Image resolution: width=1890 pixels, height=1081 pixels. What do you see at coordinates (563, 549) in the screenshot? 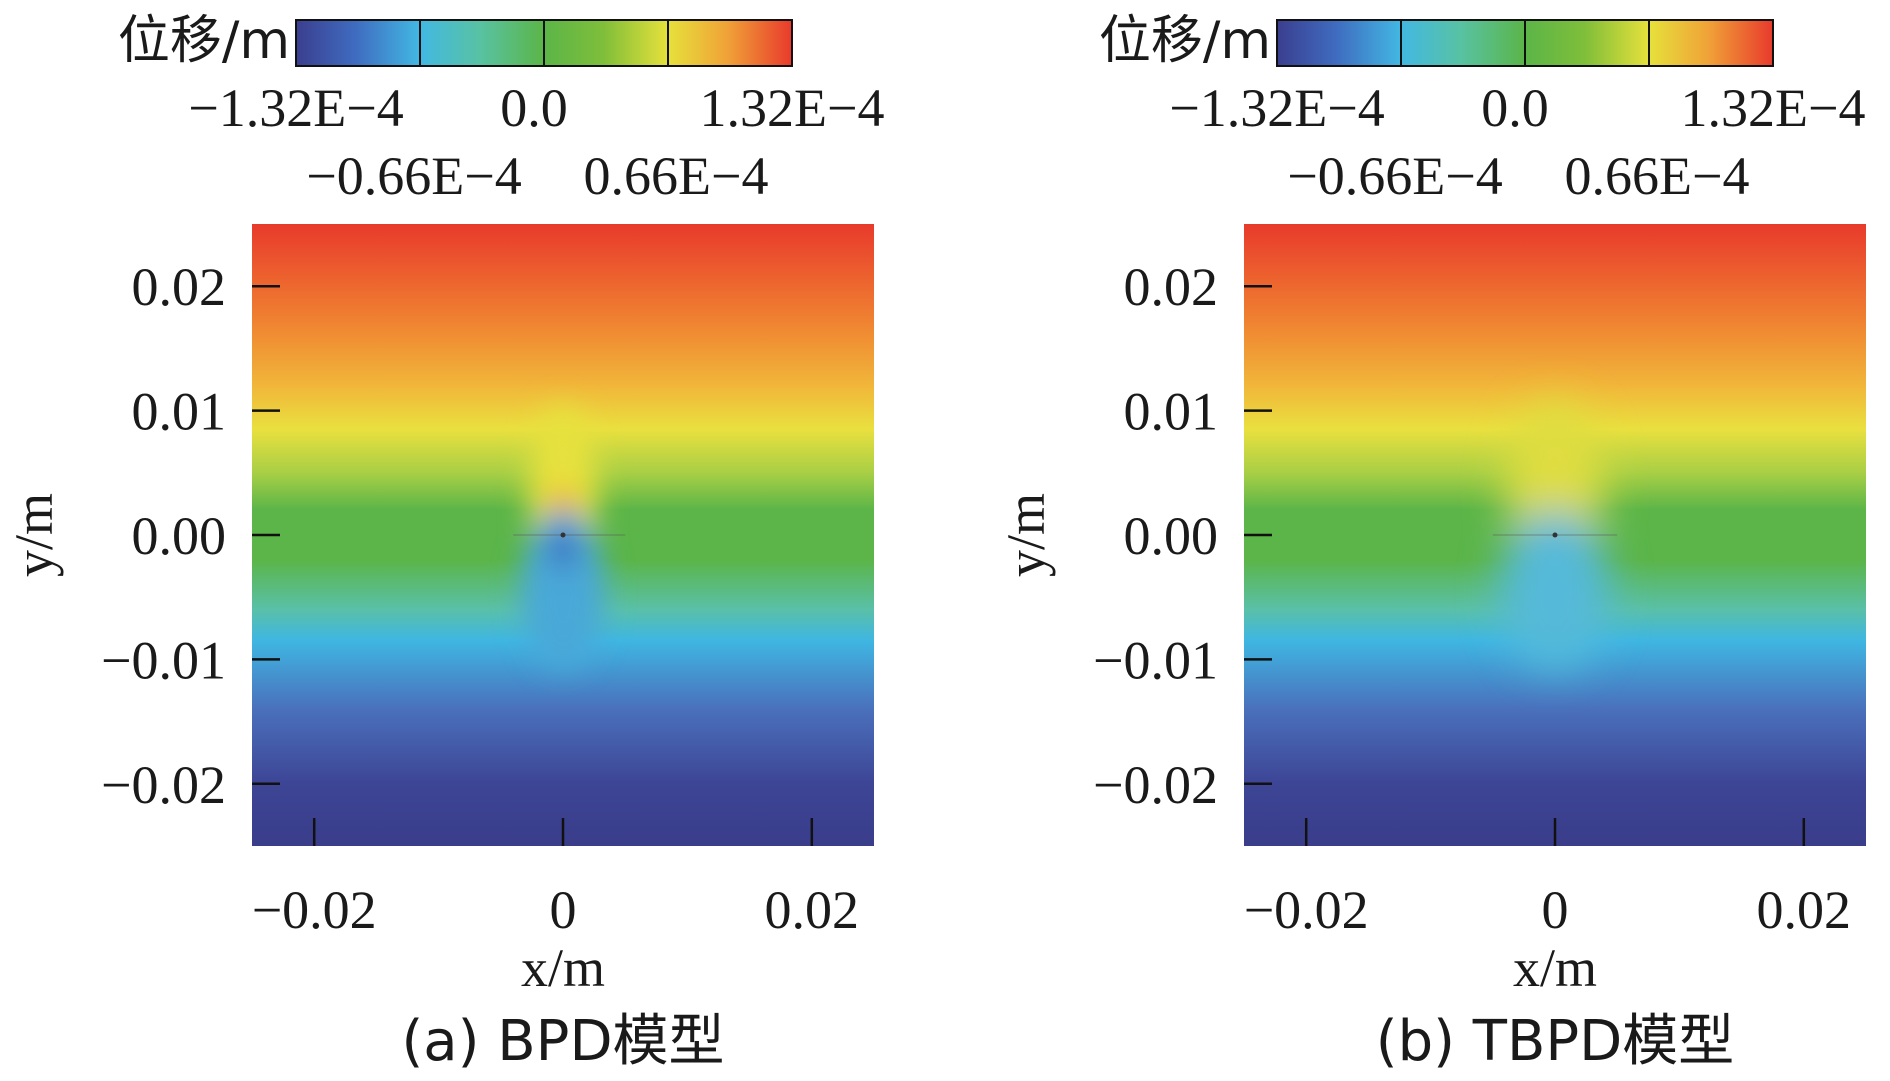
I see `field-dip-cold` at bounding box center [563, 549].